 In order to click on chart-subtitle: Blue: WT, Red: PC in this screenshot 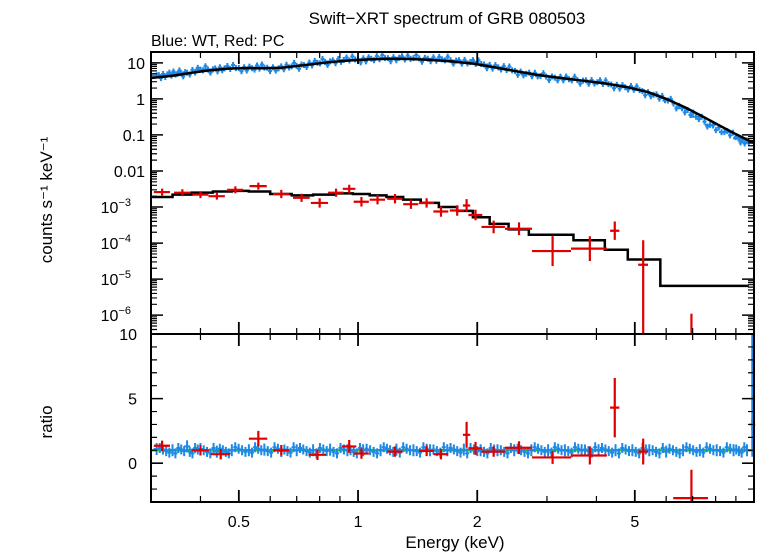, I will do `click(217, 41)`.